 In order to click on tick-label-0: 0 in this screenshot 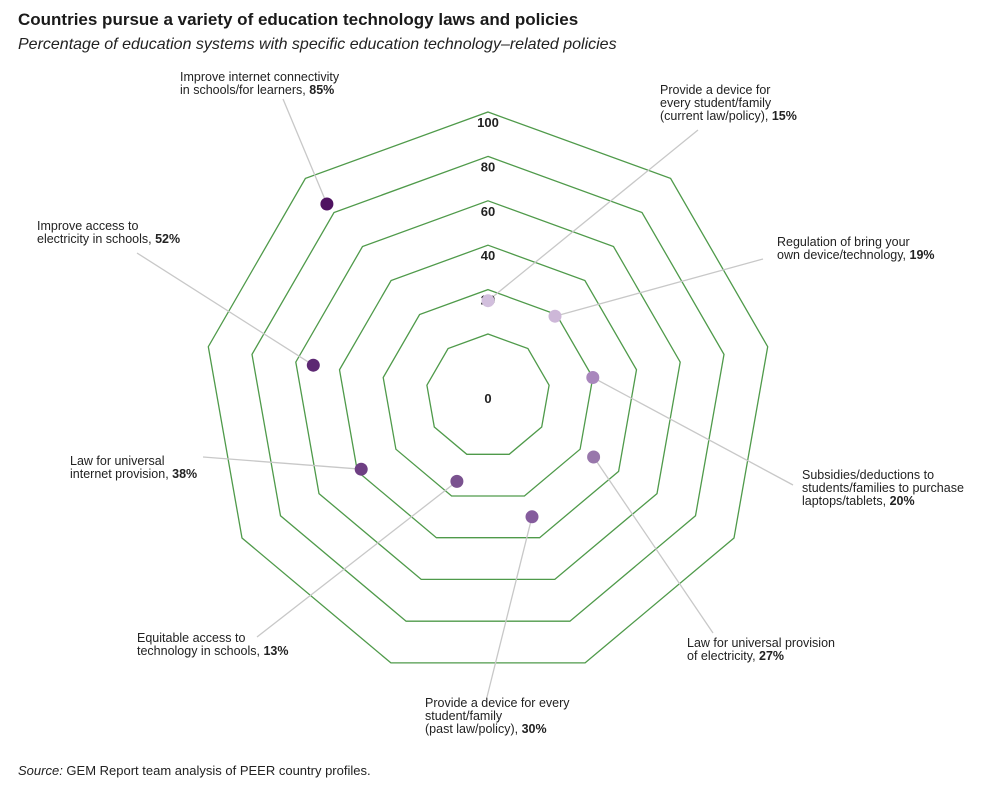, I will do `click(487, 398)`.